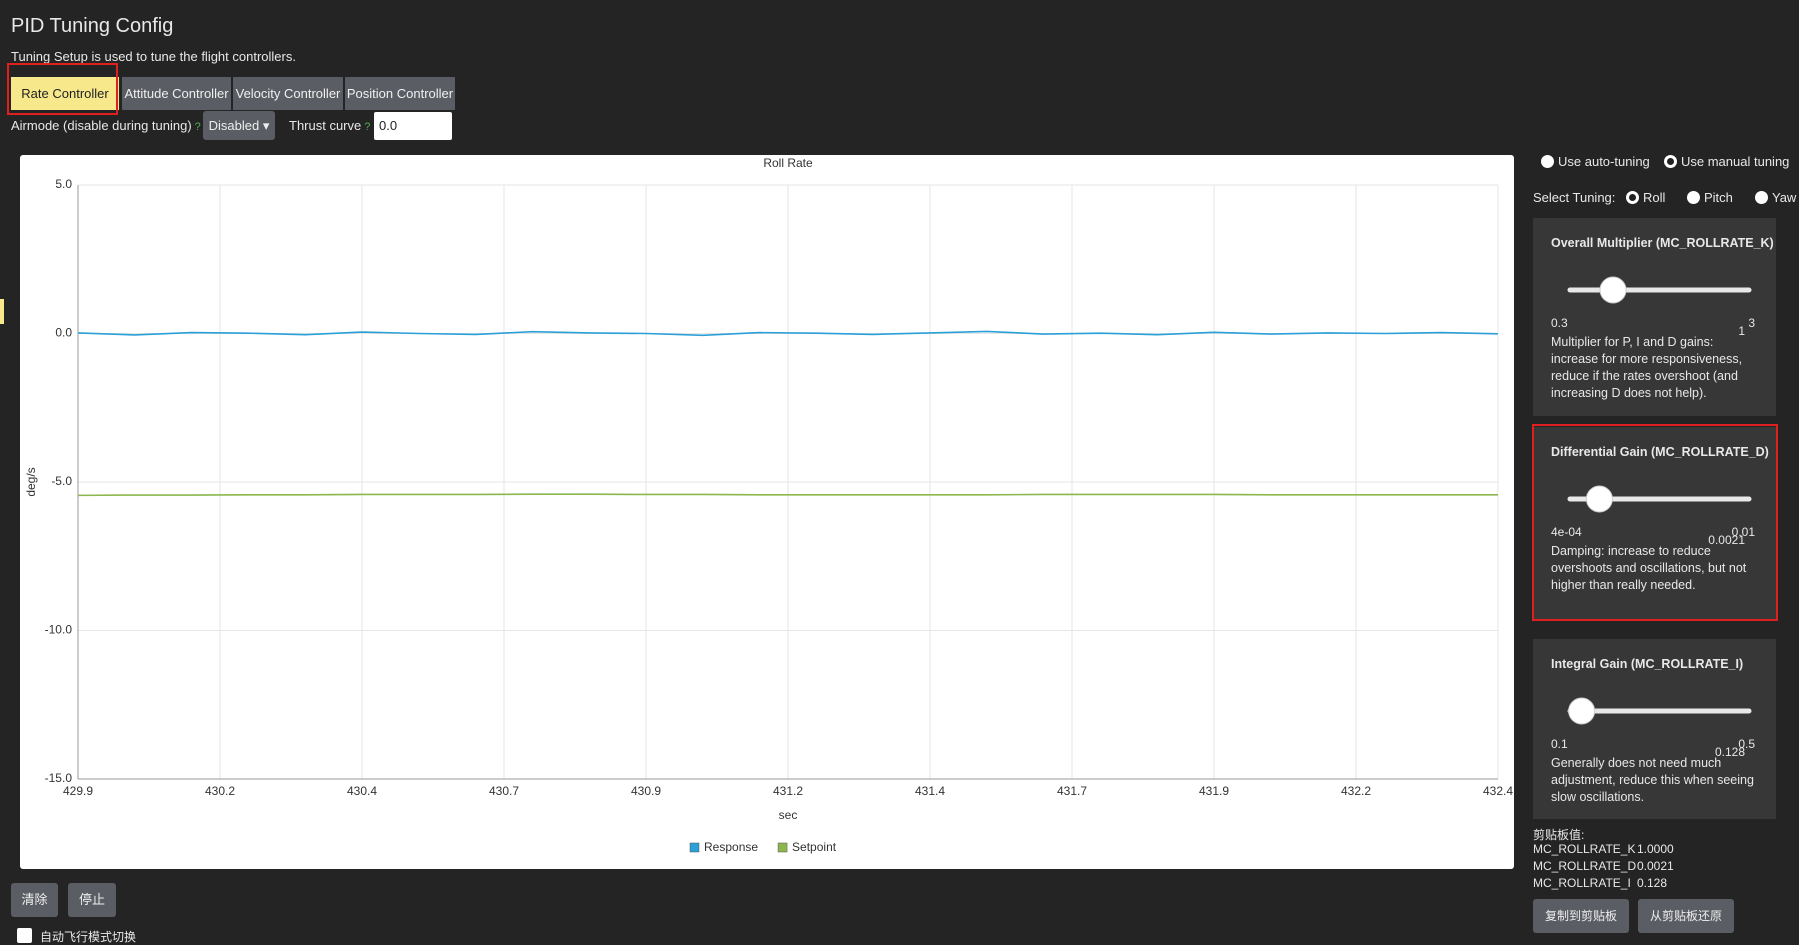  Describe the element at coordinates (92, 900) in the screenshot. I see `stop-button: 停止` at that location.